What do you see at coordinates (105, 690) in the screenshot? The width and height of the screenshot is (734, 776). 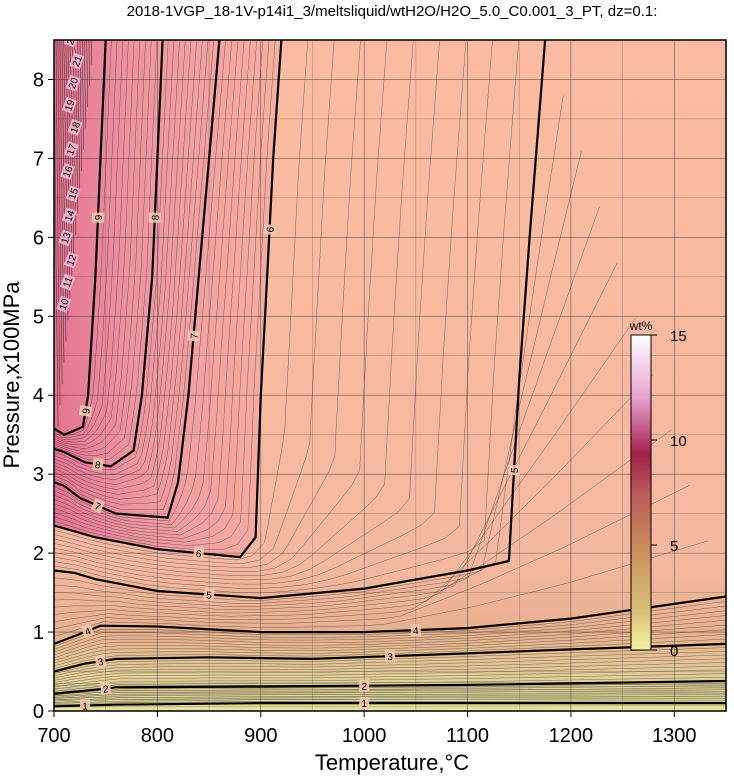 I see `contour-label-text: 2` at bounding box center [105, 690].